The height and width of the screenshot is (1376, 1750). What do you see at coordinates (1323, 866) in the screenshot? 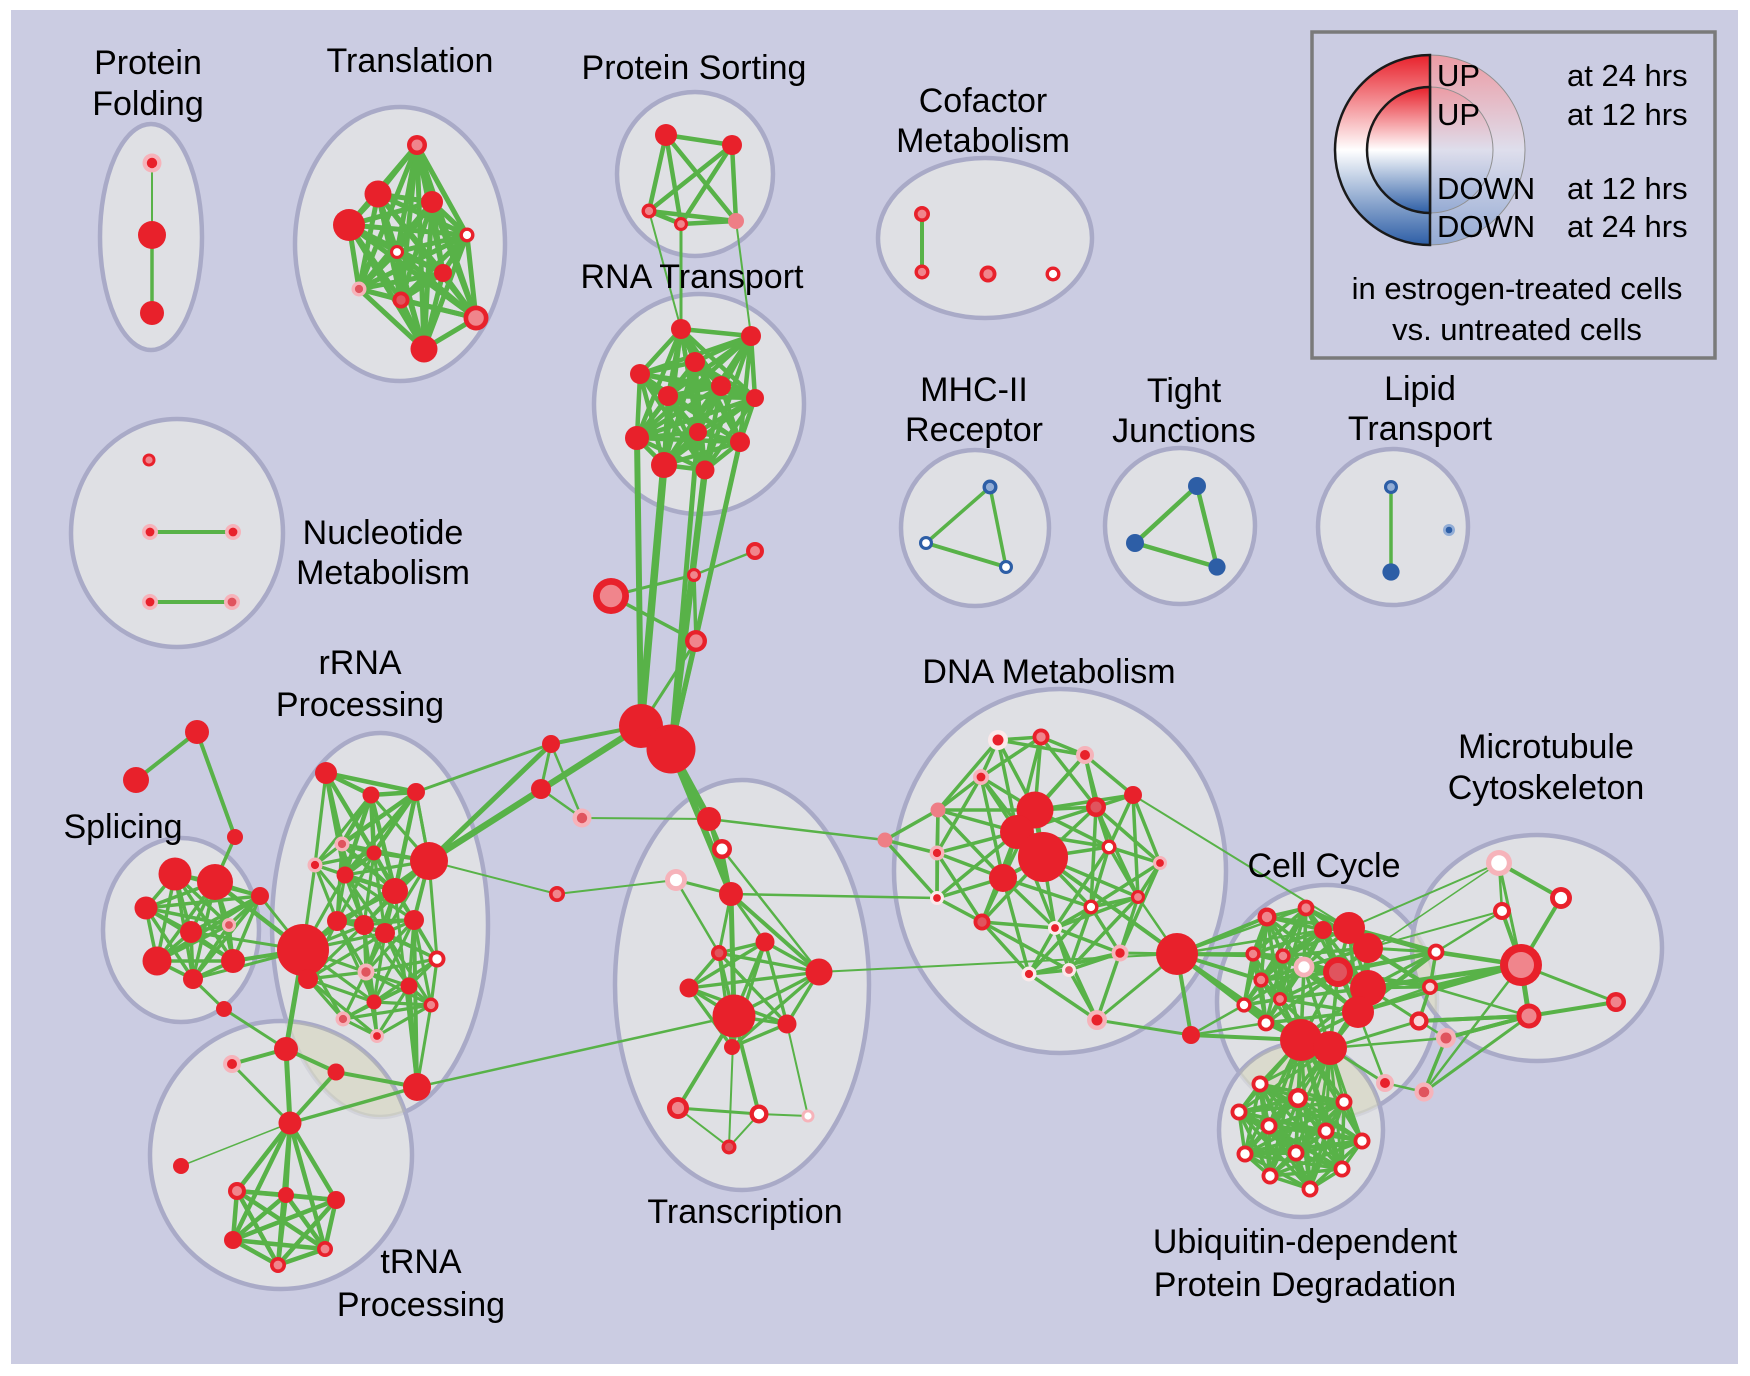
I see `svg-text: Cell Cycle` at bounding box center [1323, 866].